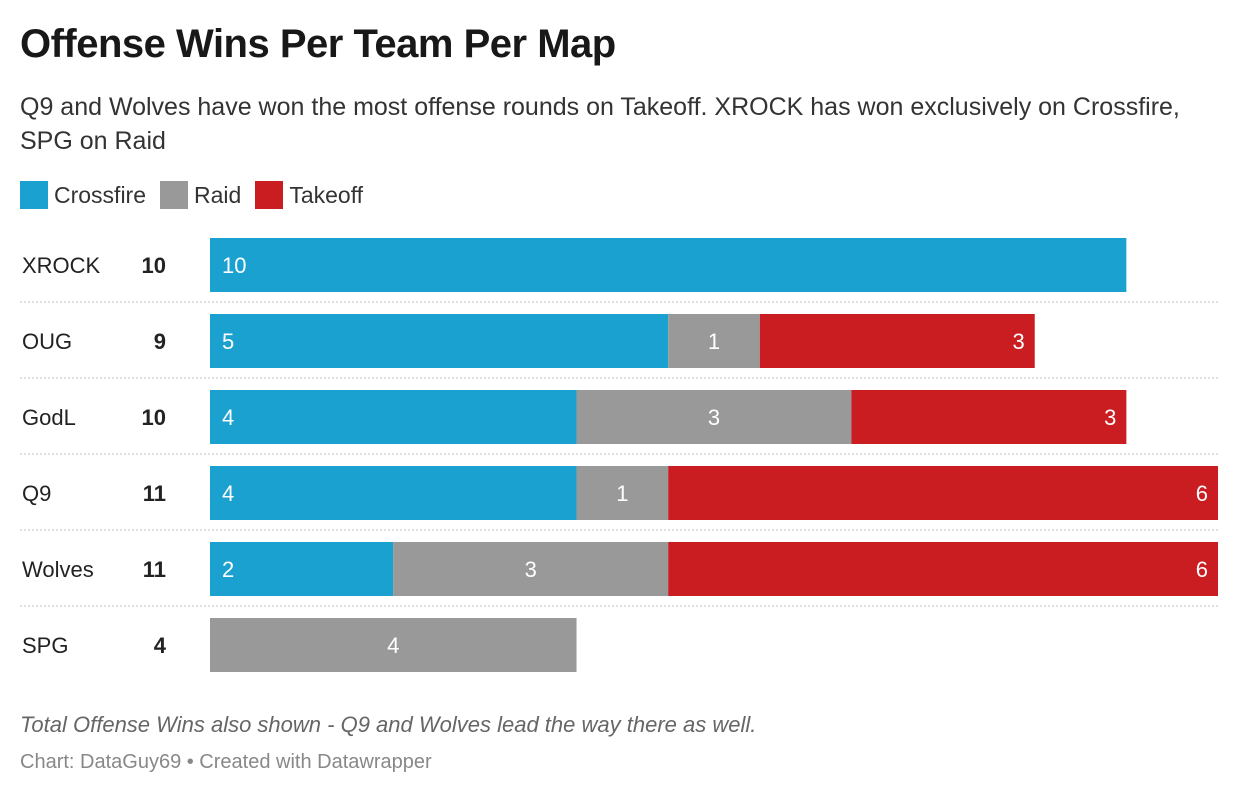 The image size is (1240, 796). Describe the element at coordinates (160, 341) in the screenshot. I see `row-total: 9` at that location.